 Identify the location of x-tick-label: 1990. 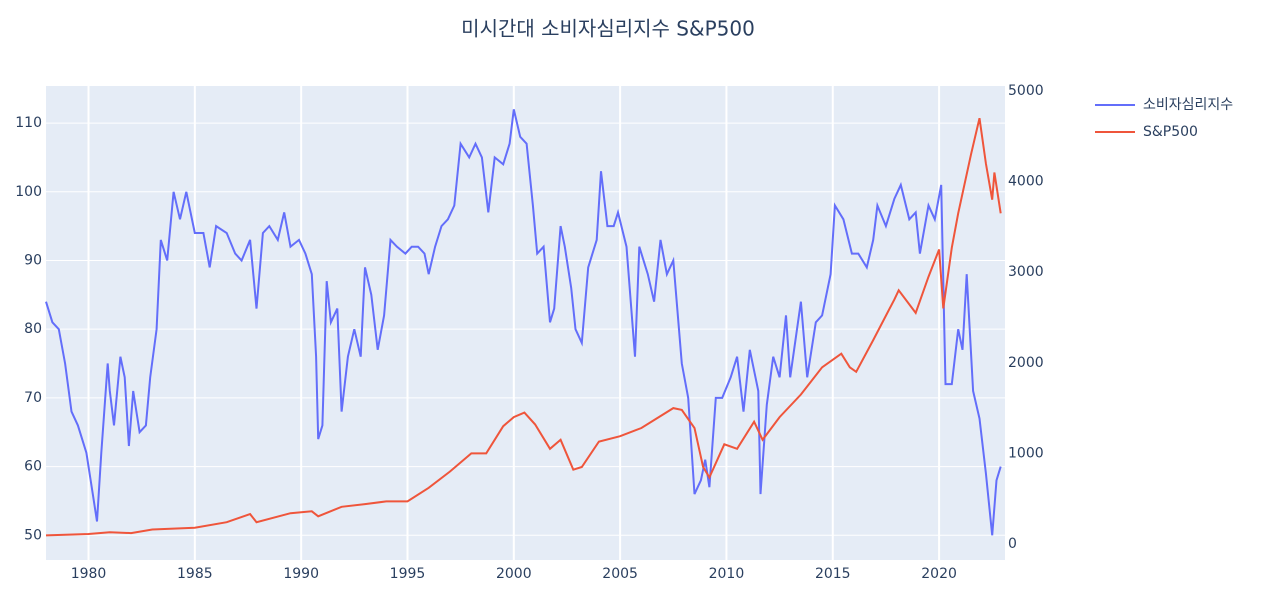
(301, 574).